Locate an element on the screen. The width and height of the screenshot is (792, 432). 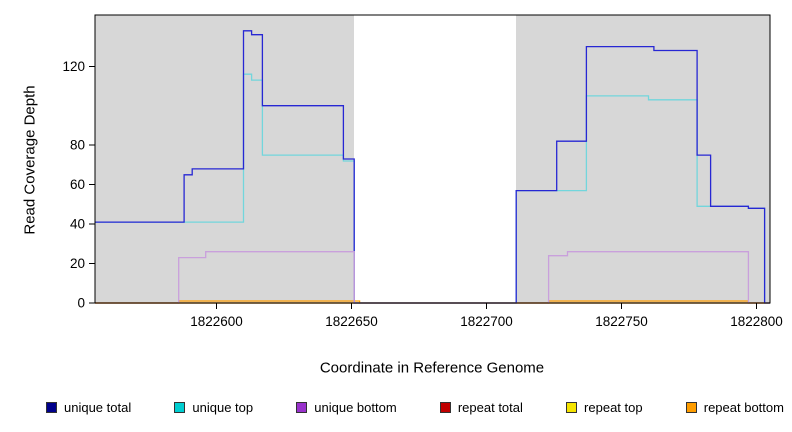
y-tick-label: 120 is located at coordinates (73, 66).